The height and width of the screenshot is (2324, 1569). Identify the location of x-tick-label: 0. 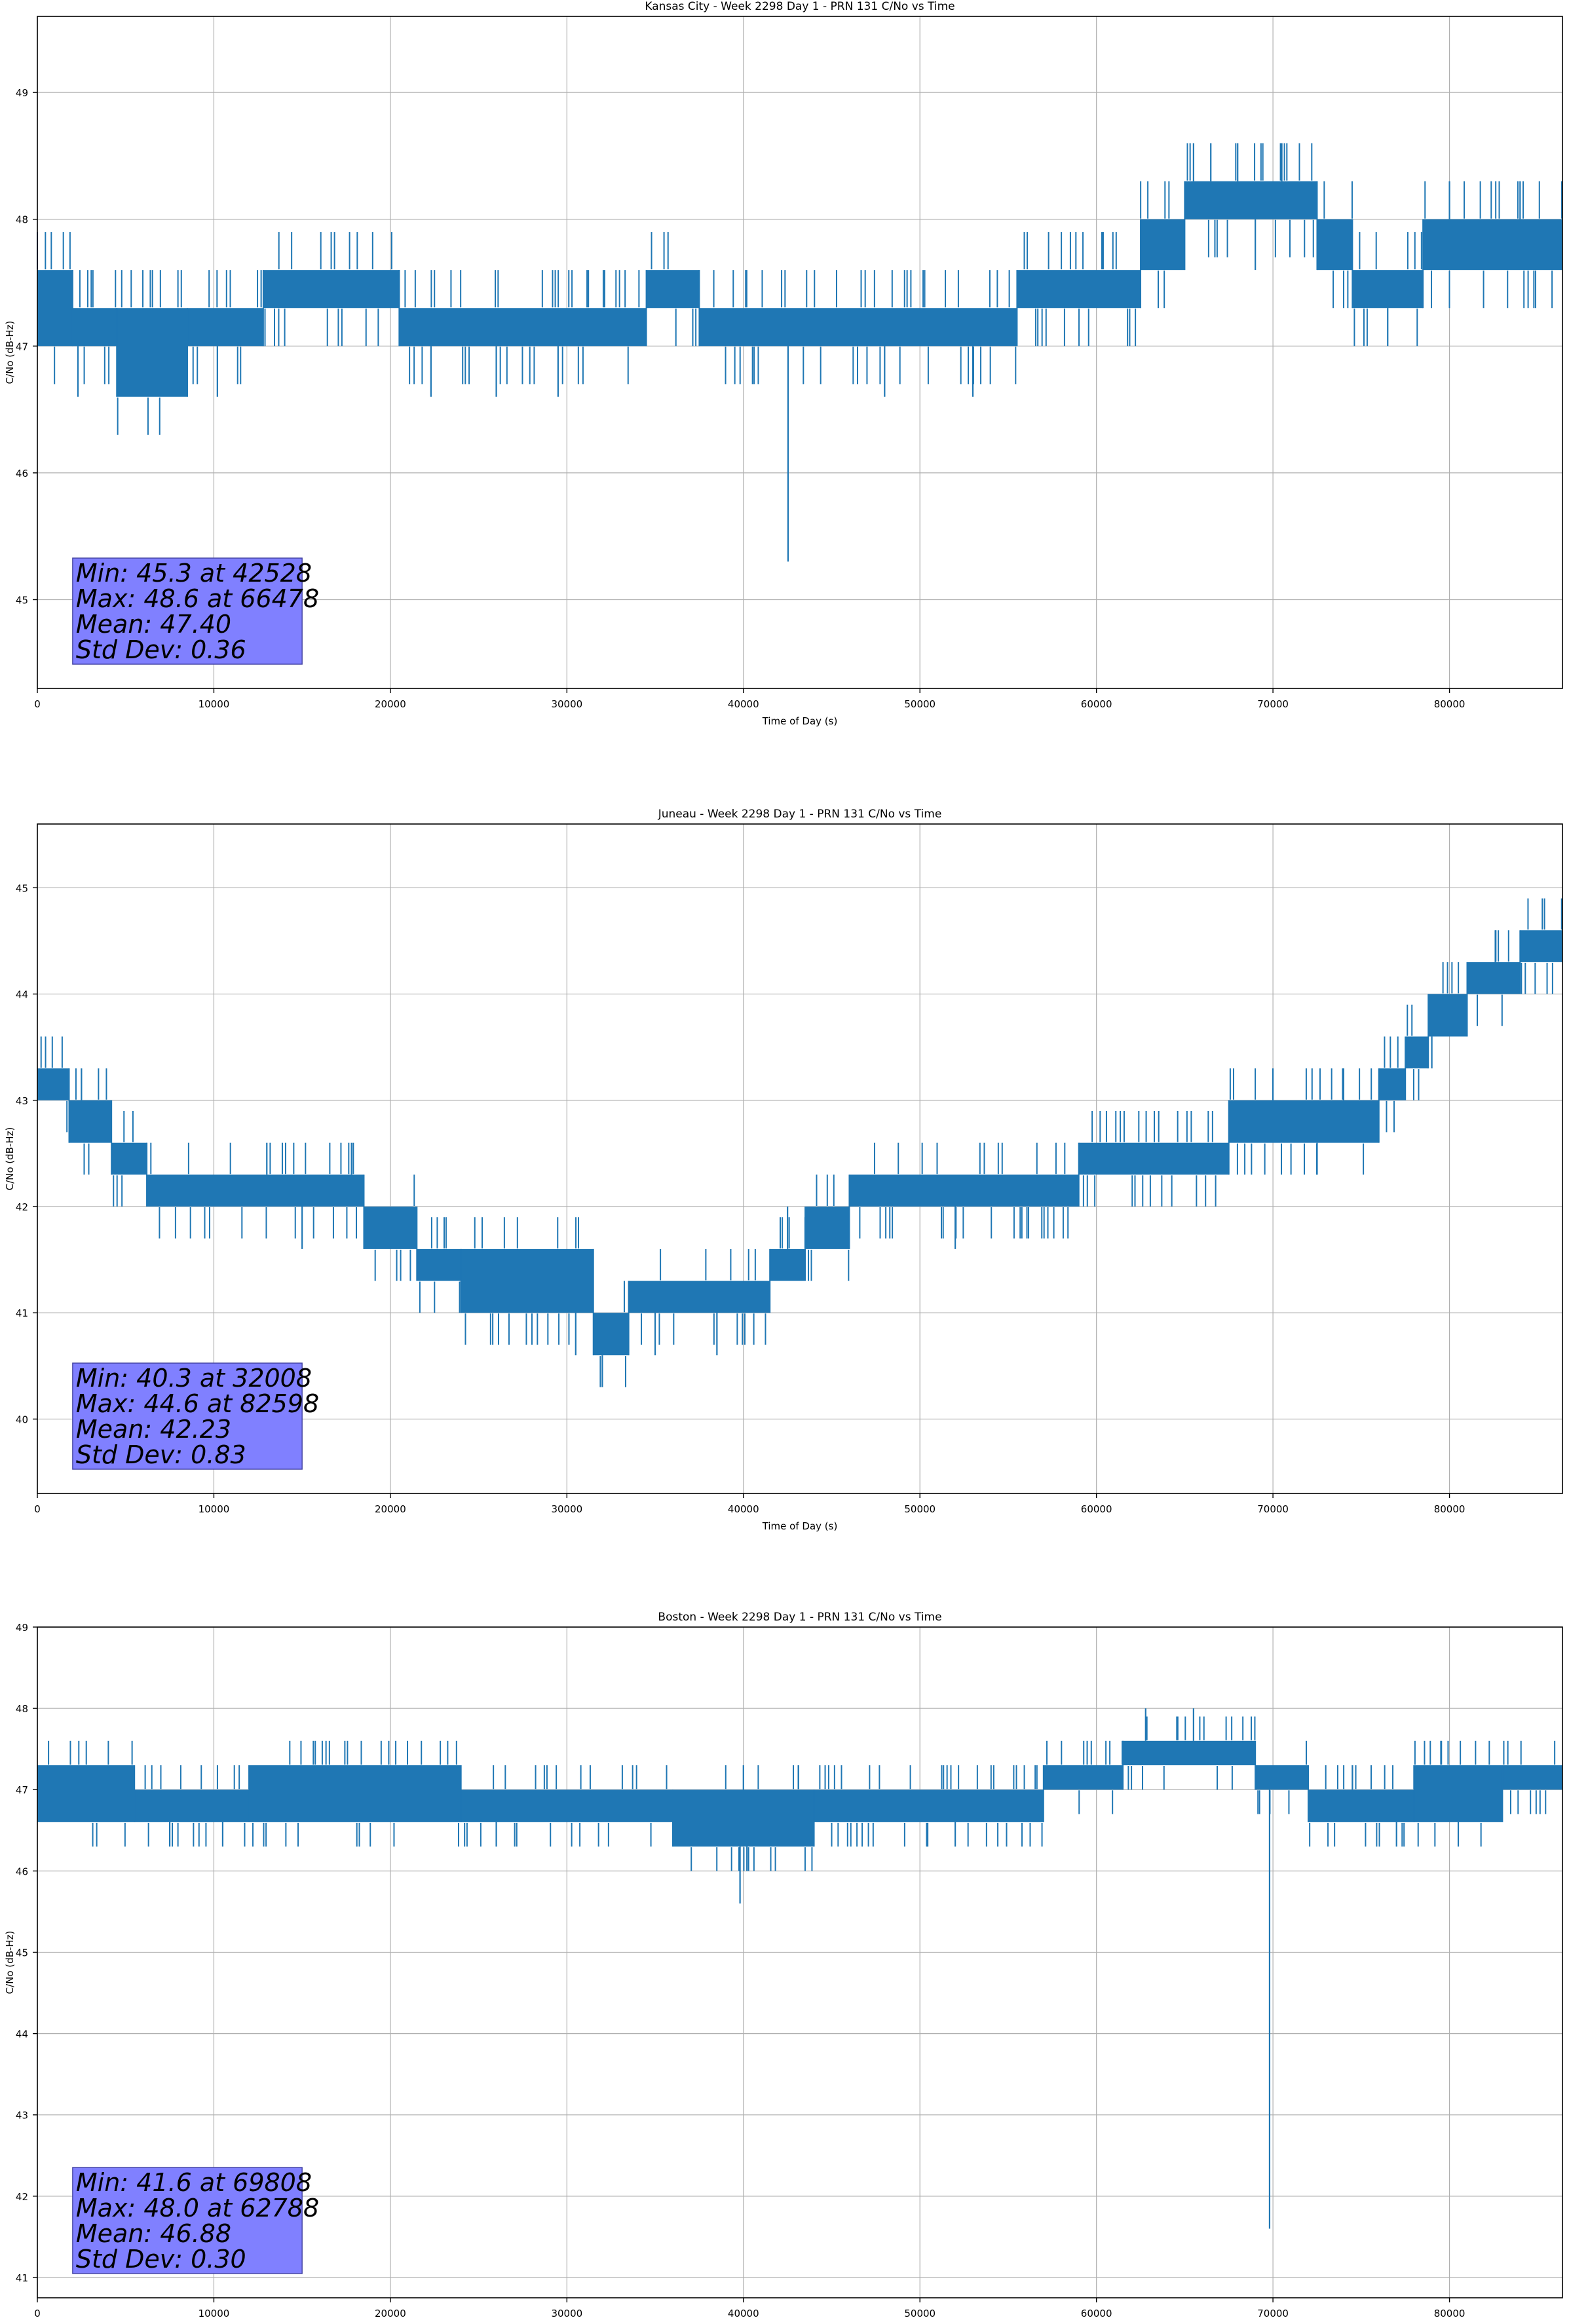
(37, 1509).